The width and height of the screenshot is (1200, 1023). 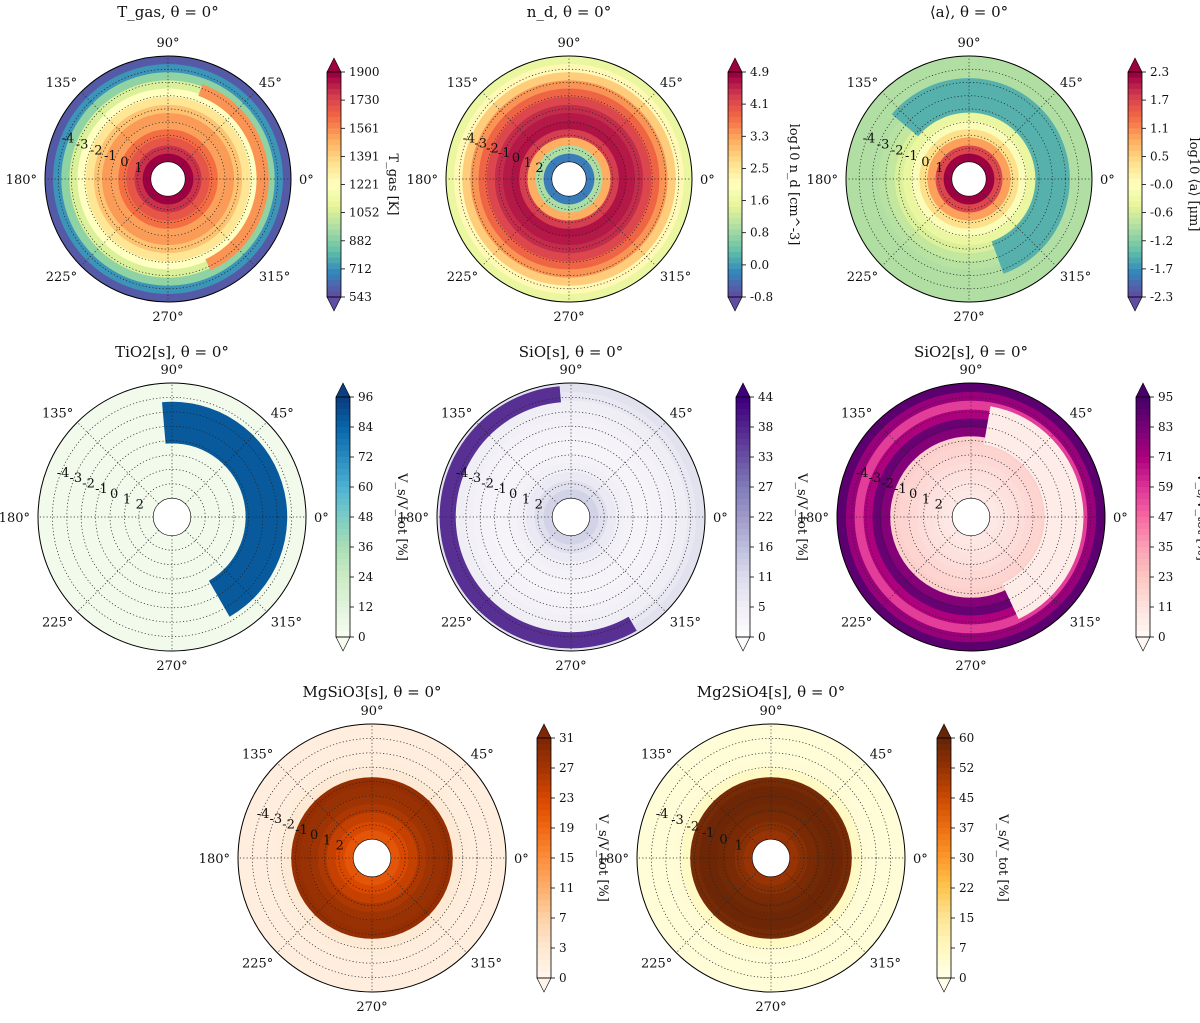 I want to click on colorbar-max-arrow, so click(x=743, y=390).